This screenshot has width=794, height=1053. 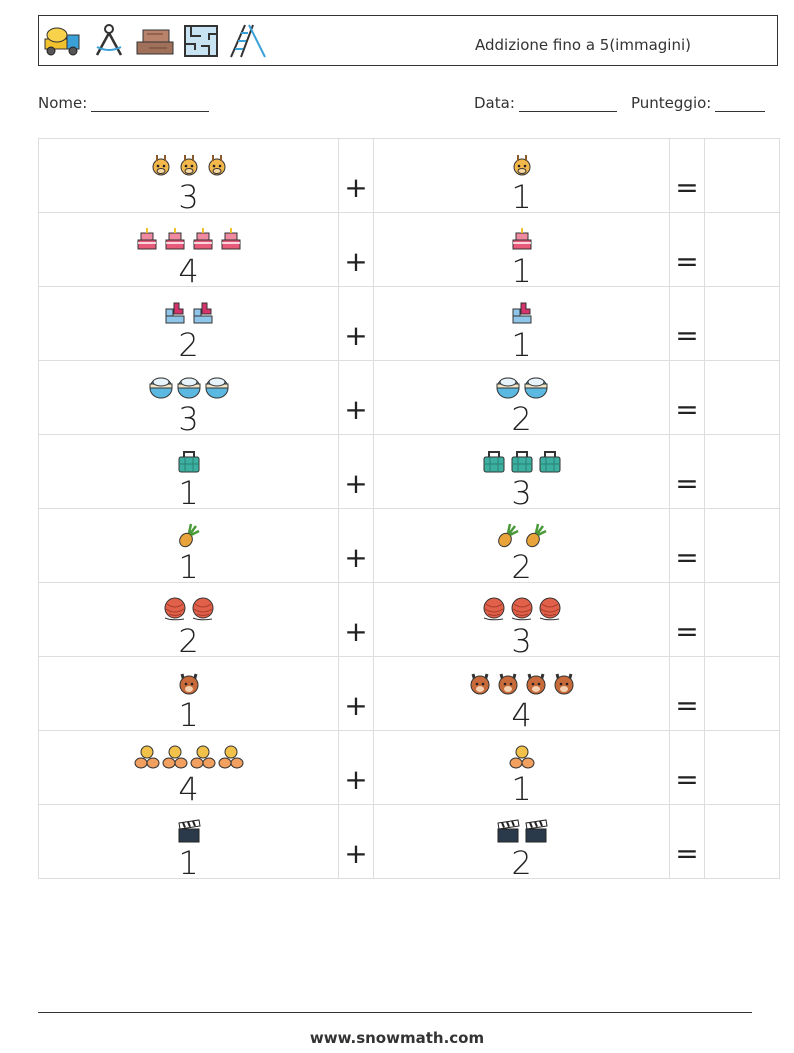 I want to click on right-term-cell: 4, so click(x=521, y=693).